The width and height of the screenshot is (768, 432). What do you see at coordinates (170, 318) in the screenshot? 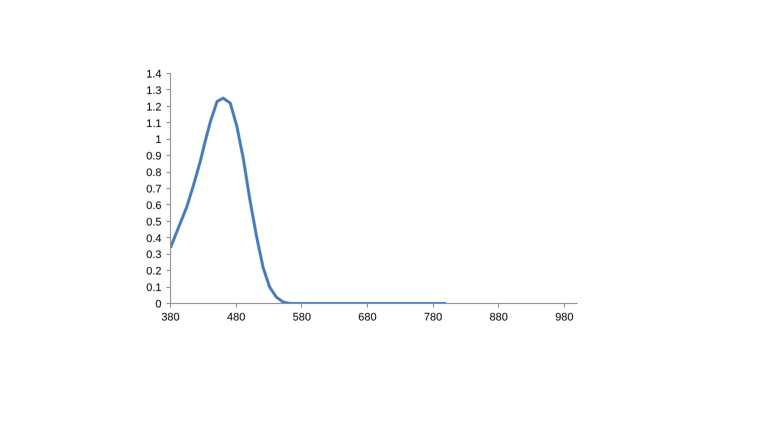
I see `x-tick-label: 380` at bounding box center [170, 318].